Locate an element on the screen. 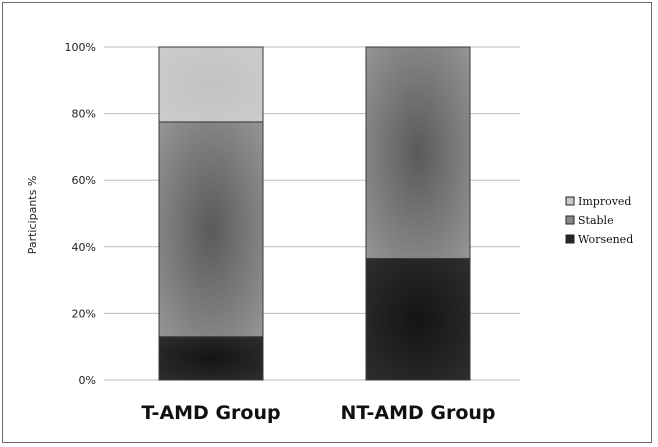  x-axis-categories: T-AMD Group NT-AMD Group is located at coordinates (318, 413).